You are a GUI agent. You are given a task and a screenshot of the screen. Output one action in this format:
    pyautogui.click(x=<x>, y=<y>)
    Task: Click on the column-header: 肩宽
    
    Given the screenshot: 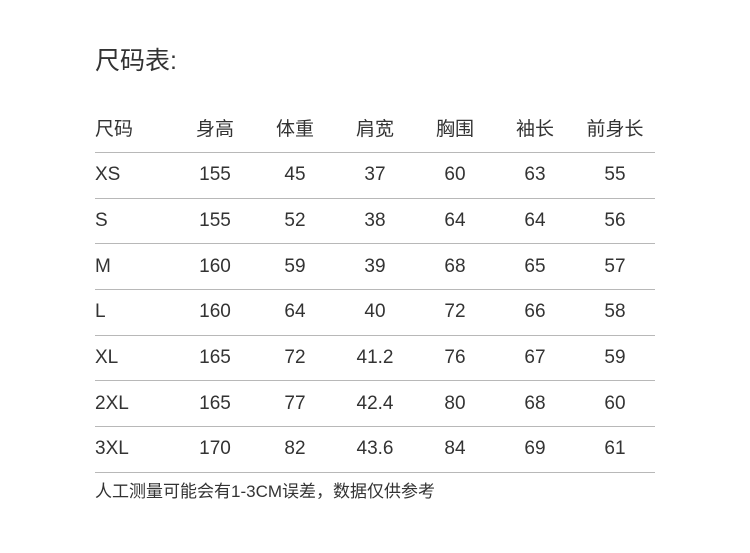 What is the action you would take?
    pyautogui.click(x=375, y=130)
    